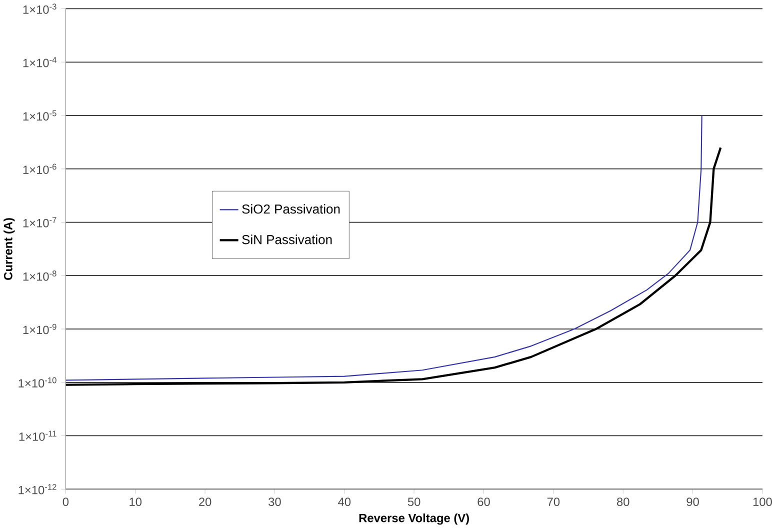 The height and width of the screenshot is (528, 776). Describe the element at coordinates (37, 382) in the screenshot. I see `y-tick-label: 1×10$^{-10}$` at that location.